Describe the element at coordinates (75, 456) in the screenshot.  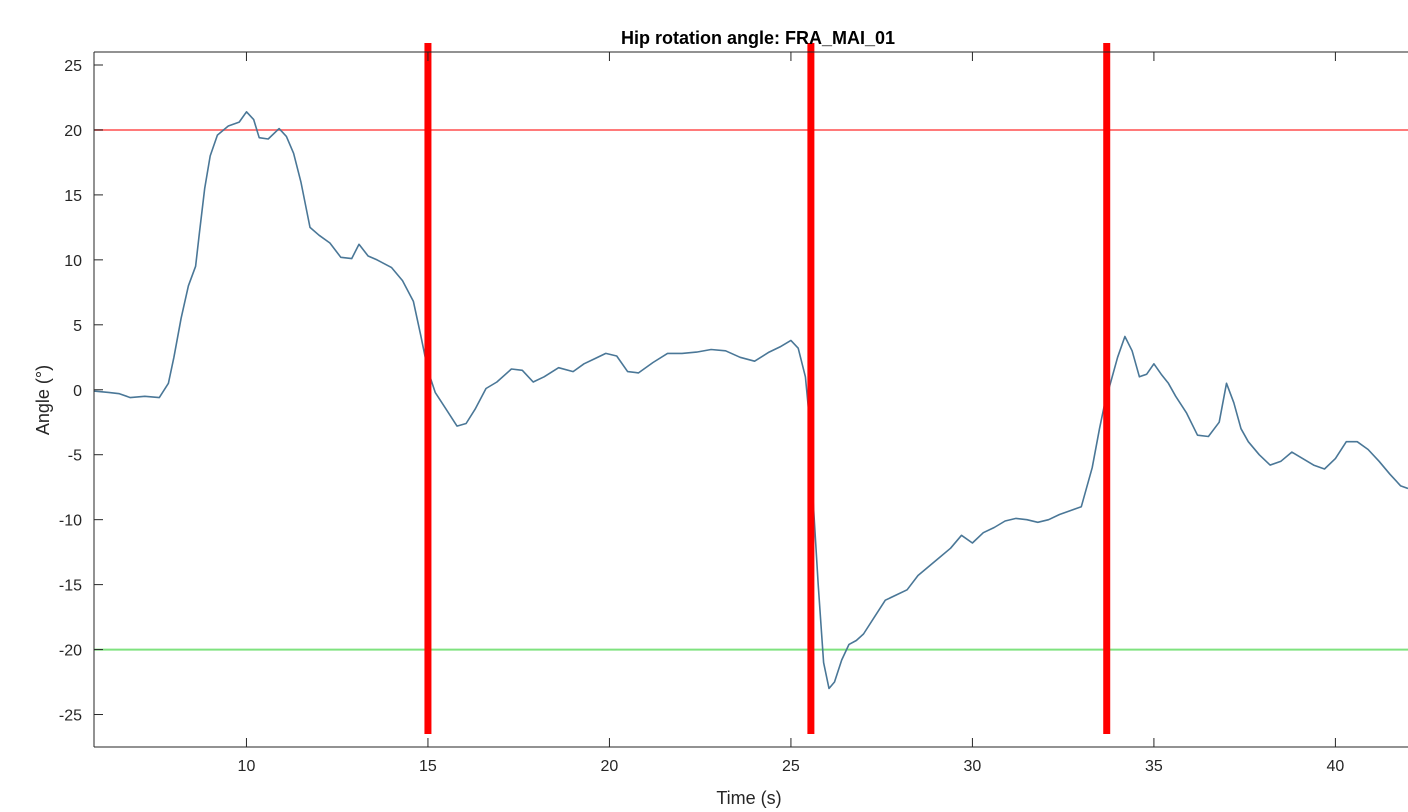
I see `y-tick-label: -5` at that location.